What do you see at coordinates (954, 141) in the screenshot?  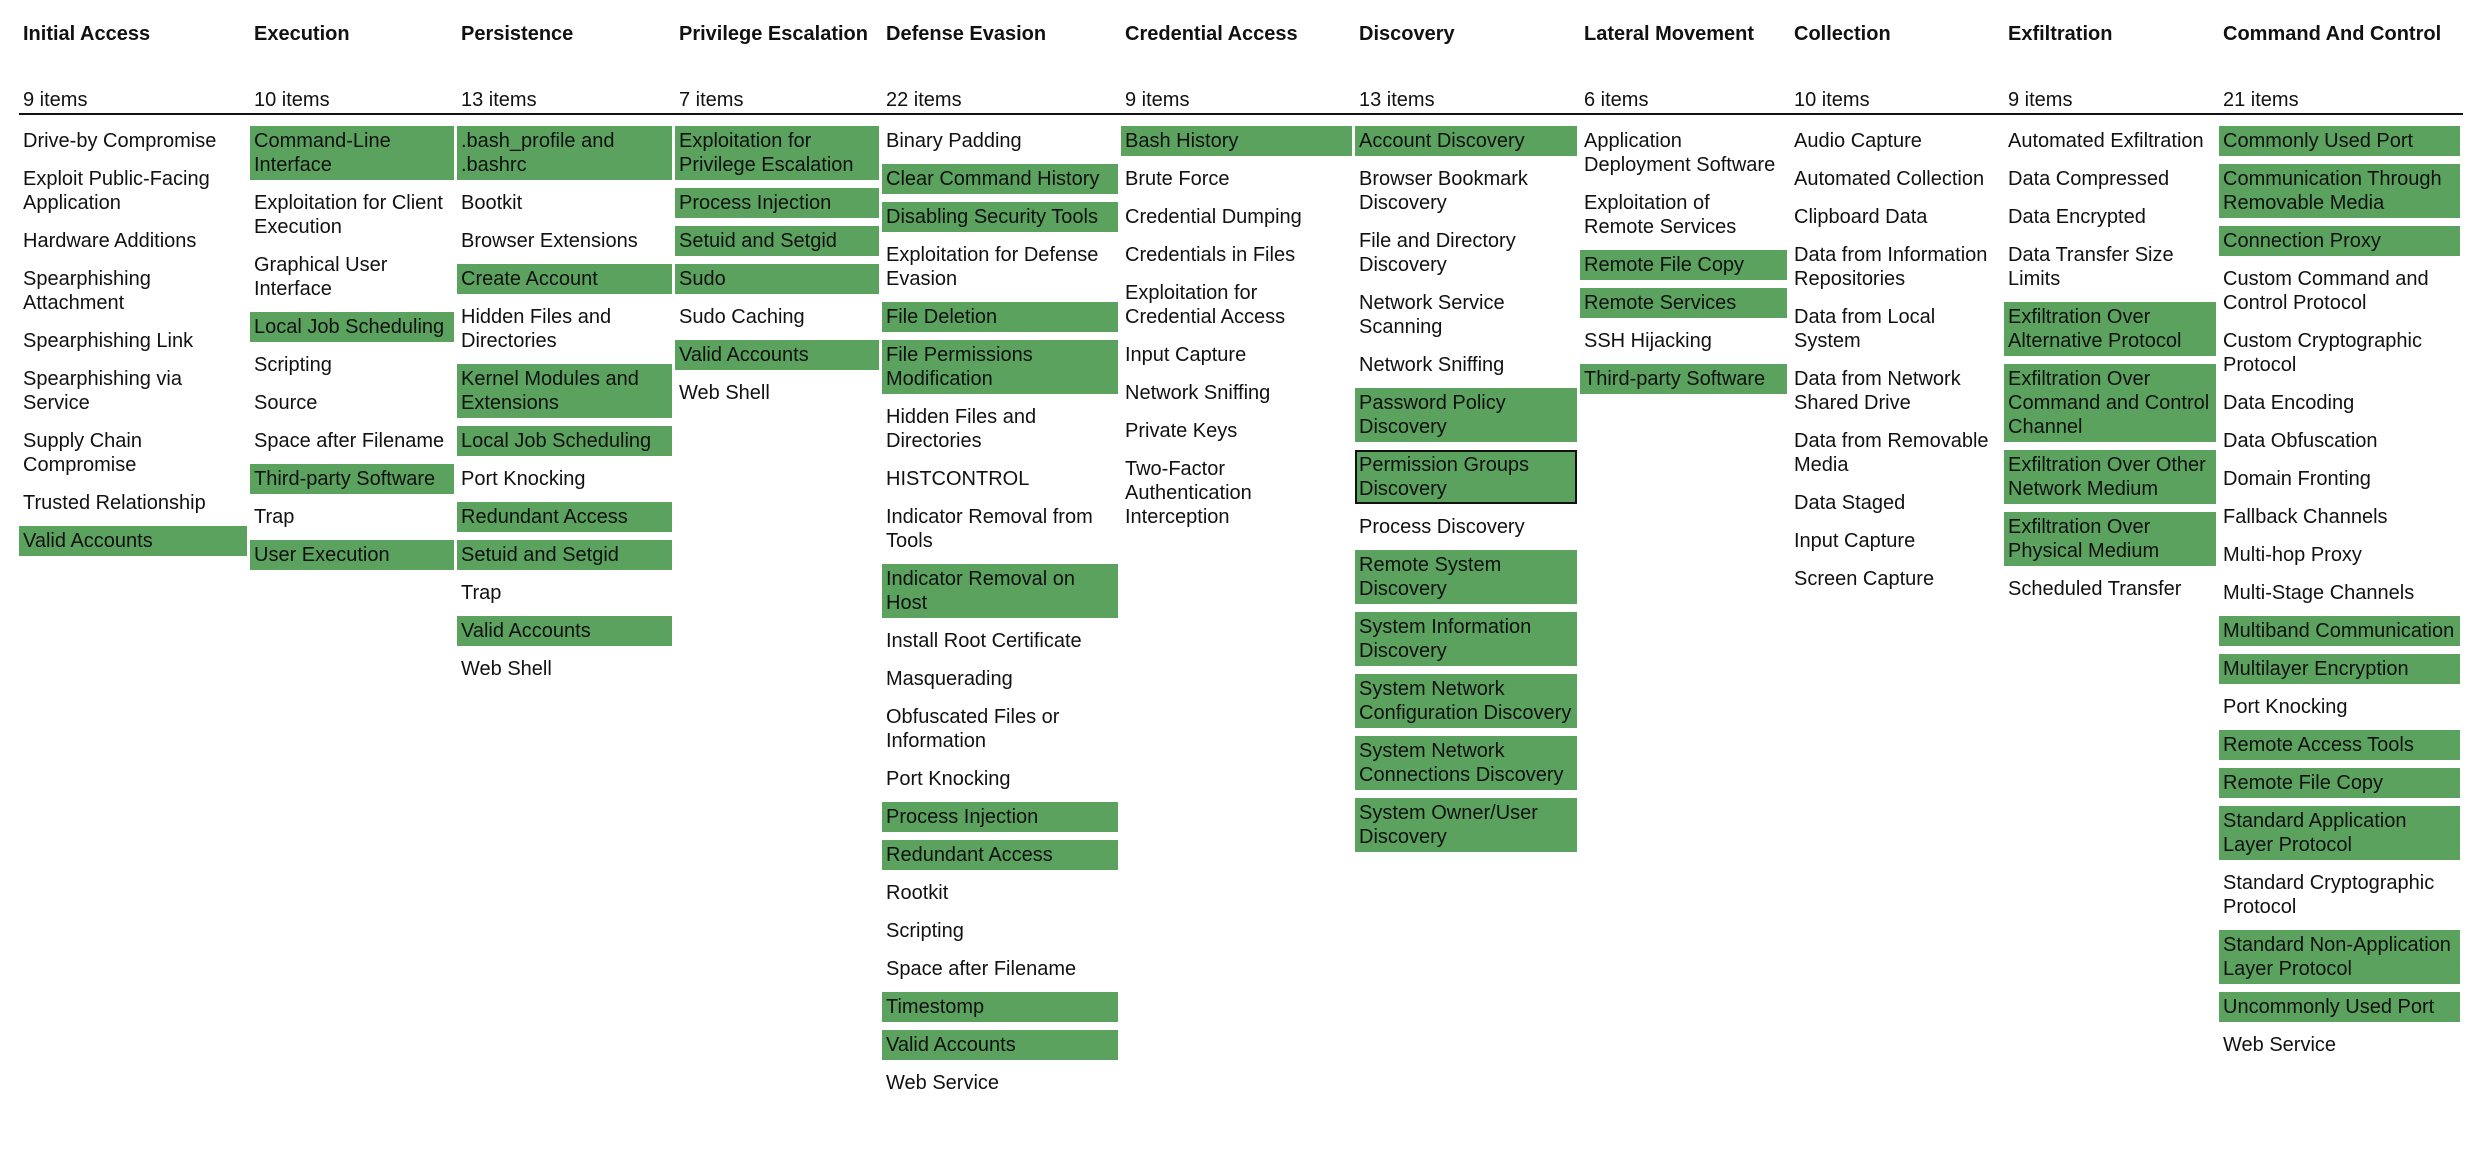 I see `technique-cell: Binary Padding` at bounding box center [954, 141].